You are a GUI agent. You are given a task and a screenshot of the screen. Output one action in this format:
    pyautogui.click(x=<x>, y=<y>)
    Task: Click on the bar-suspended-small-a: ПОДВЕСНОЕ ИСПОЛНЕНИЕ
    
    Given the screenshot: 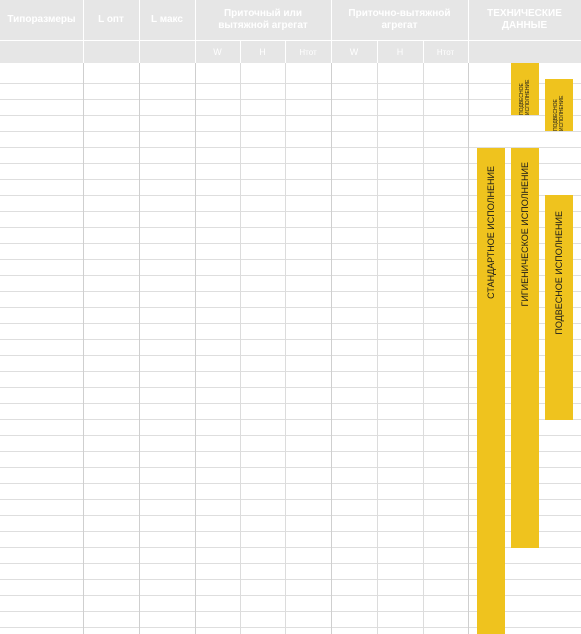 What is the action you would take?
    pyautogui.click(x=525, y=89)
    